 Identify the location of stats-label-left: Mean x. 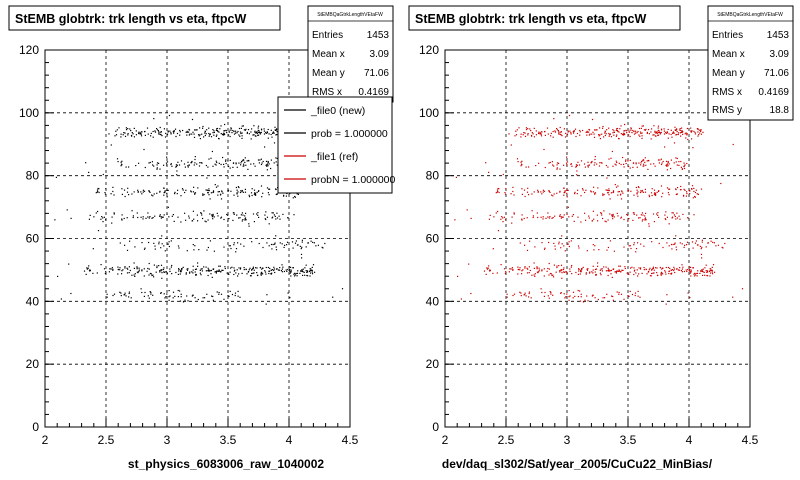
(328, 54).